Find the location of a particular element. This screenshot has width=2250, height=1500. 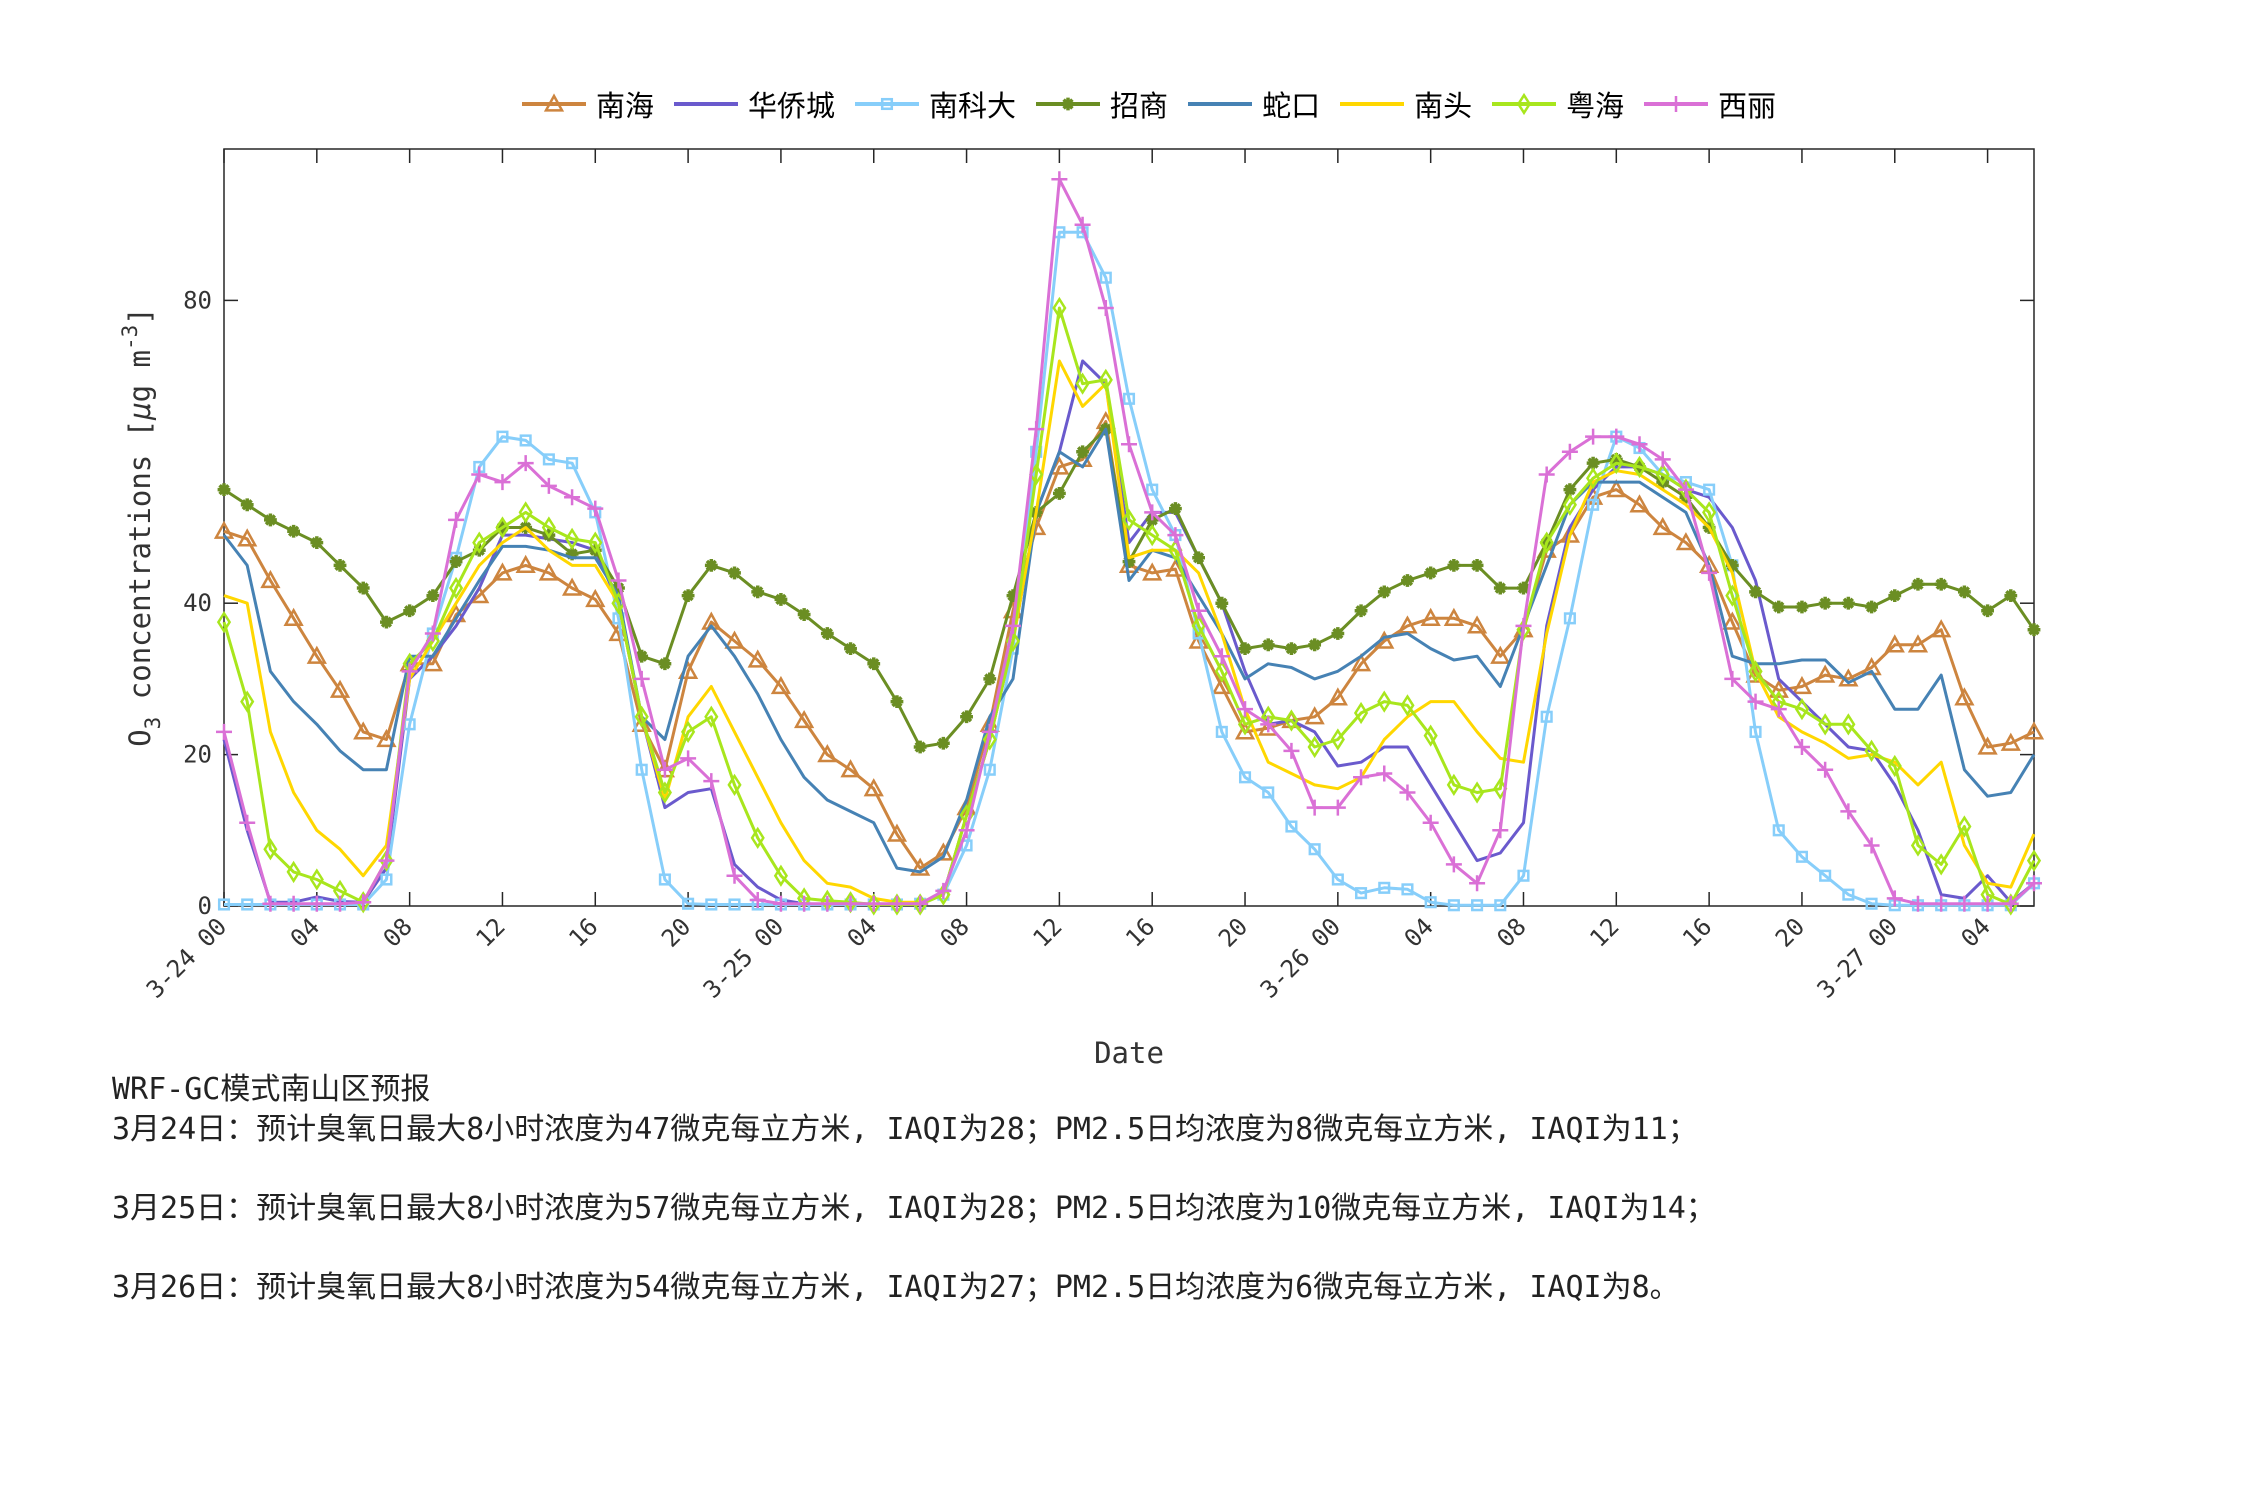

legend-item: 西丽 is located at coordinates (1709, 104).